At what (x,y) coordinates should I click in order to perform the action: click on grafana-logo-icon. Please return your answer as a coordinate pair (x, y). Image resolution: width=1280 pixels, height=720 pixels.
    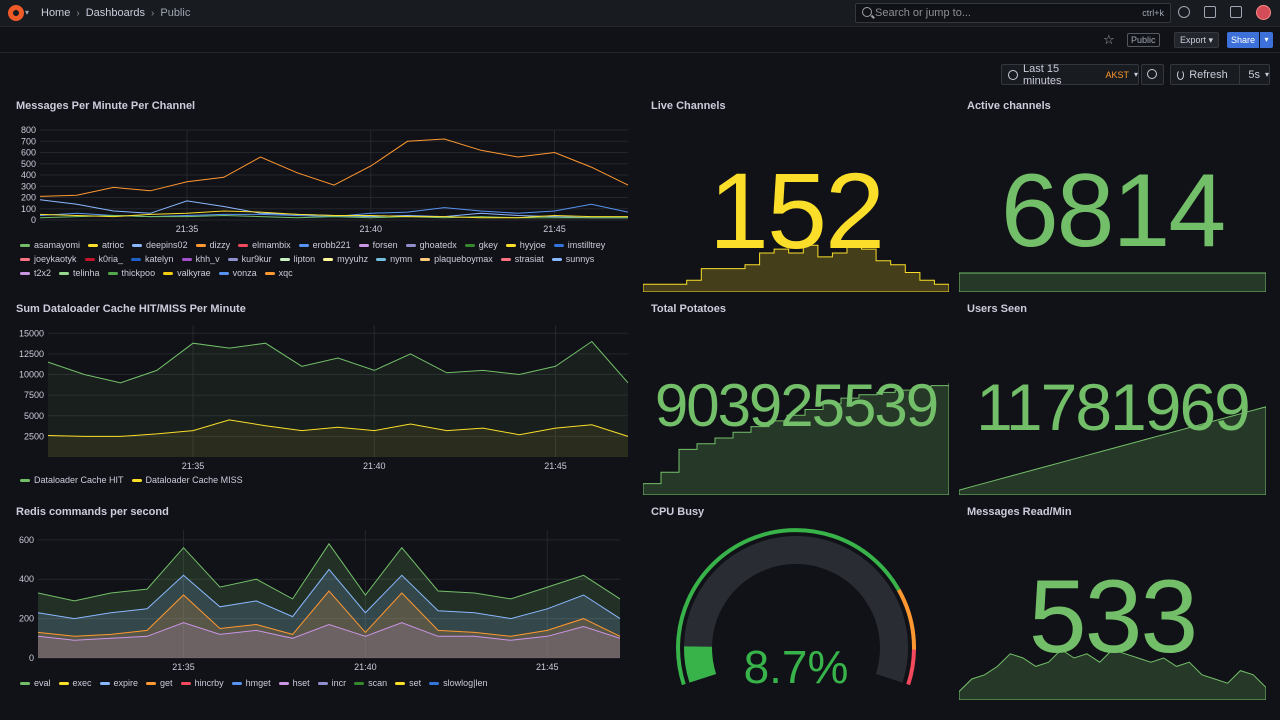
    Looking at the image, I should click on (16, 13).